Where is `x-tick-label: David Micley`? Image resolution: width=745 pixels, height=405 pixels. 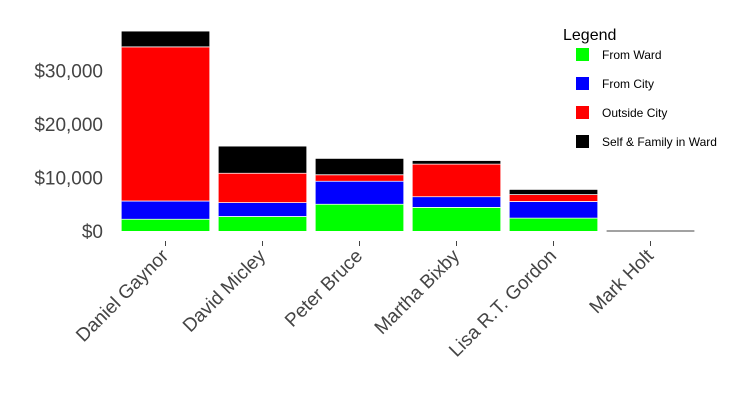
x-tick-label: David Micley is located at coordinates (224, 290).